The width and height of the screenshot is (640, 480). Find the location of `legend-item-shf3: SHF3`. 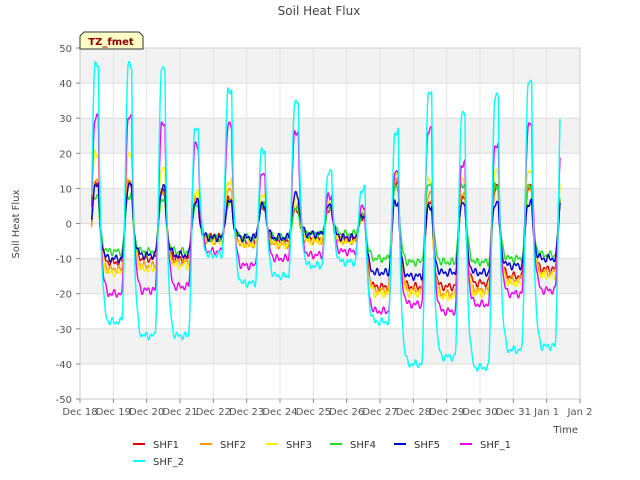

legend-item-shf3: SHF3 is located at coordinates (289, 445).